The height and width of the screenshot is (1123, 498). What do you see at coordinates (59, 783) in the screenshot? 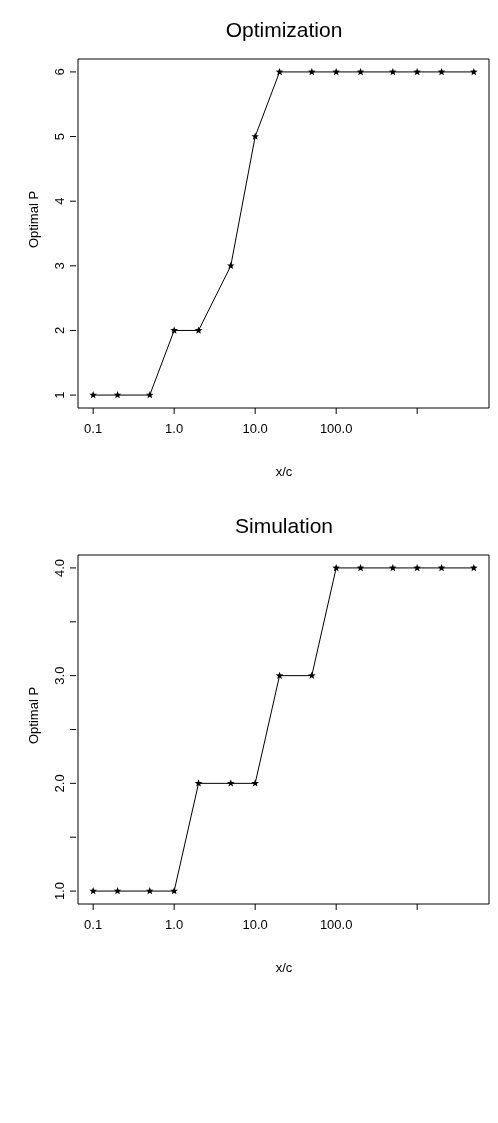
I see `y-tick-label: 2.0` at bounding box center [59, 783].